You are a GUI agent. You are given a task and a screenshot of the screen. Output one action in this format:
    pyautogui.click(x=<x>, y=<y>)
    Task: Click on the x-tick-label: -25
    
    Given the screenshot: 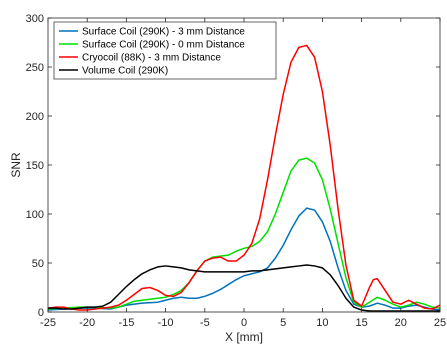 What is the action you would take?
    pyautogui.click(x=48, y=323)
    